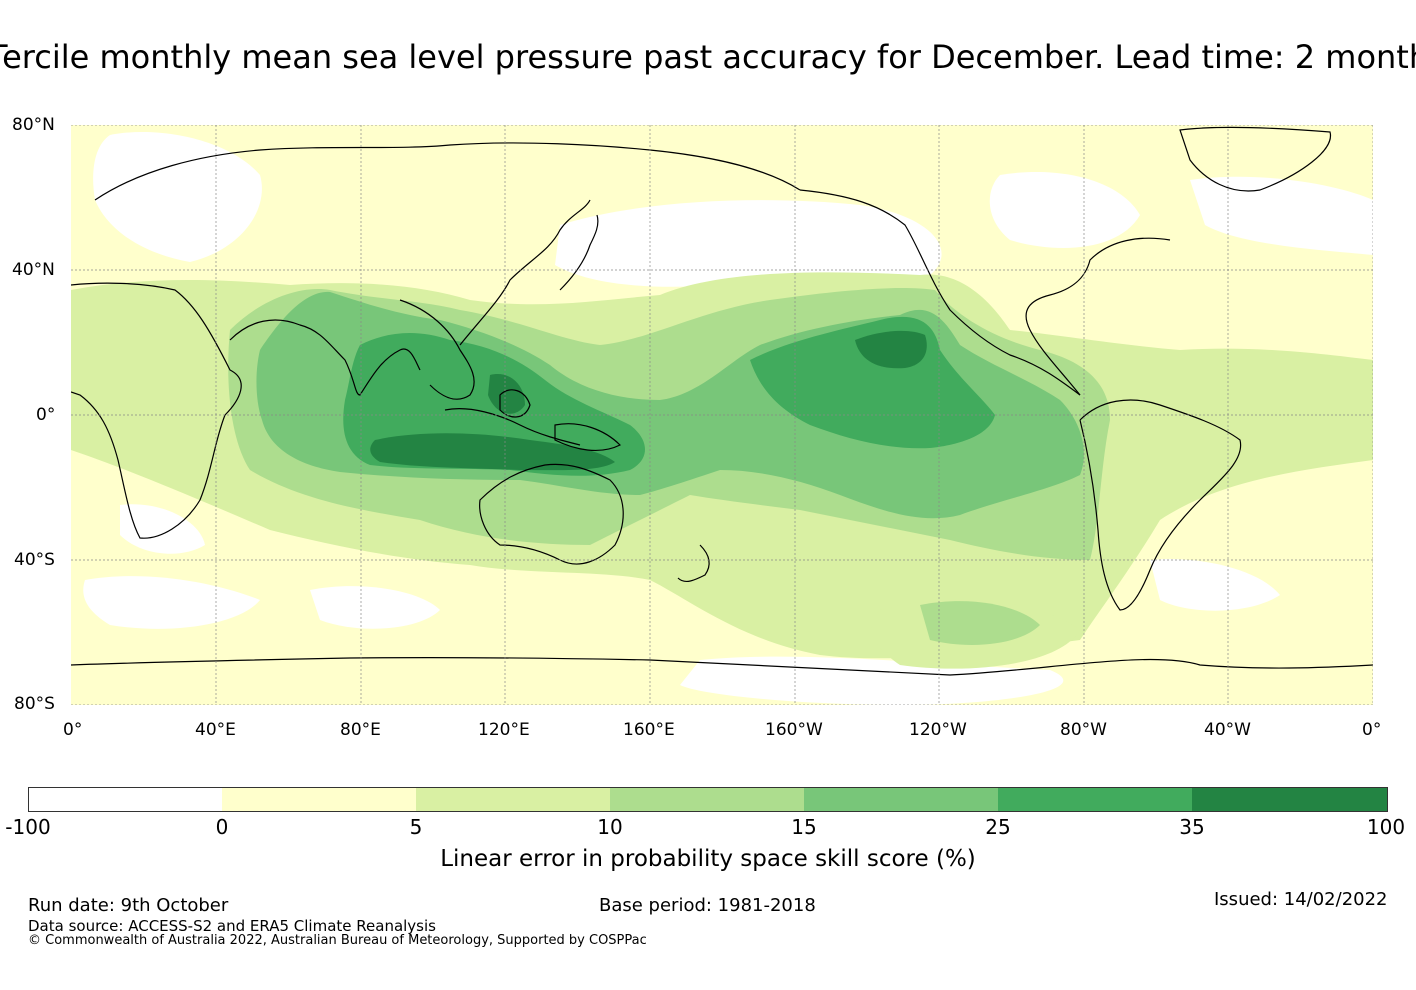 This screenshot has height=990, width=1416. I want to click on base-period: Base period: 1981-2018, so click(707, 905).